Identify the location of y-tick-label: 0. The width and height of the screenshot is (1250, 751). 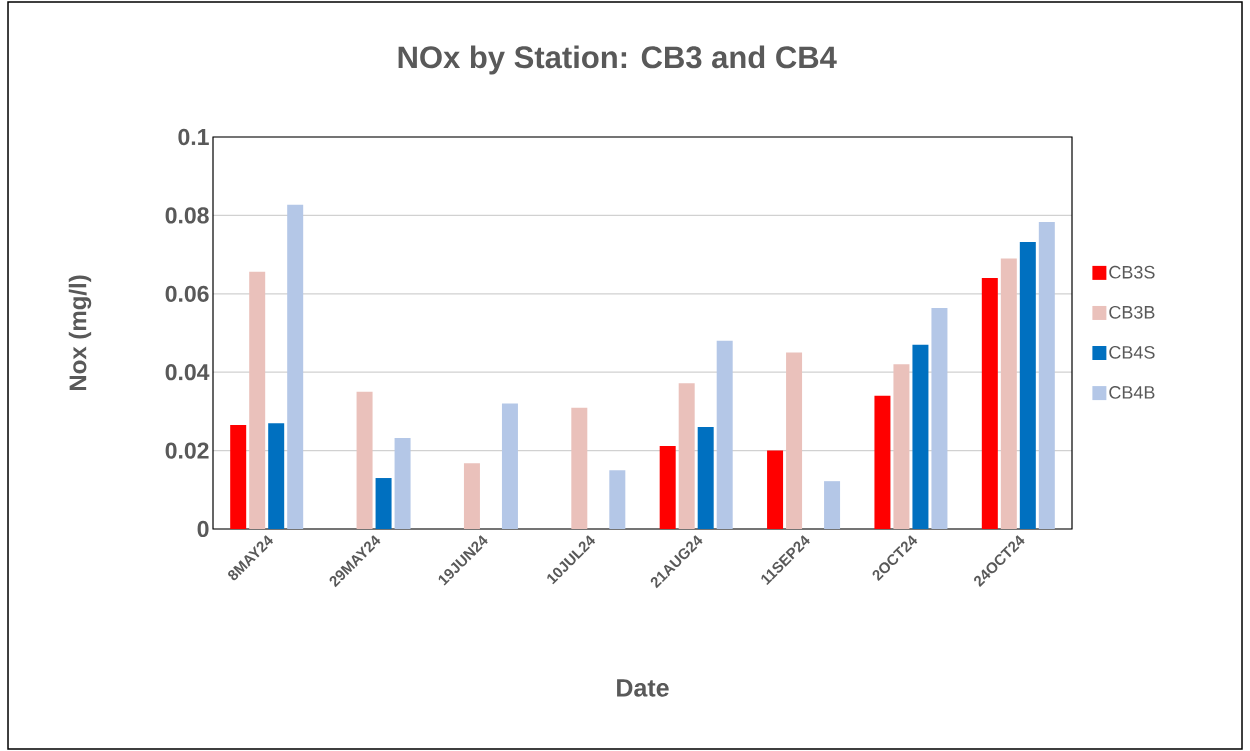
(203, 529).